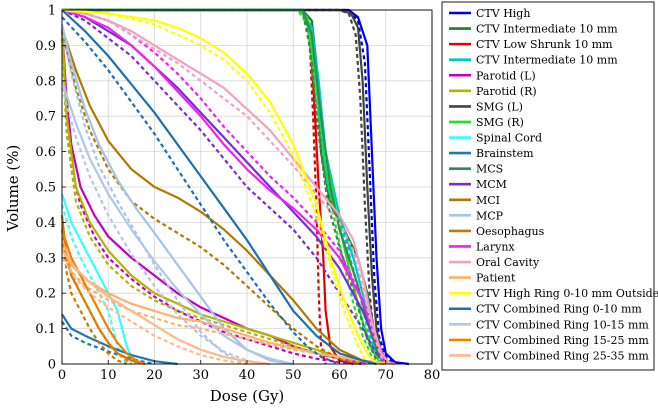  I want to click on y-tick-label-10: 1, so click(52, 11).